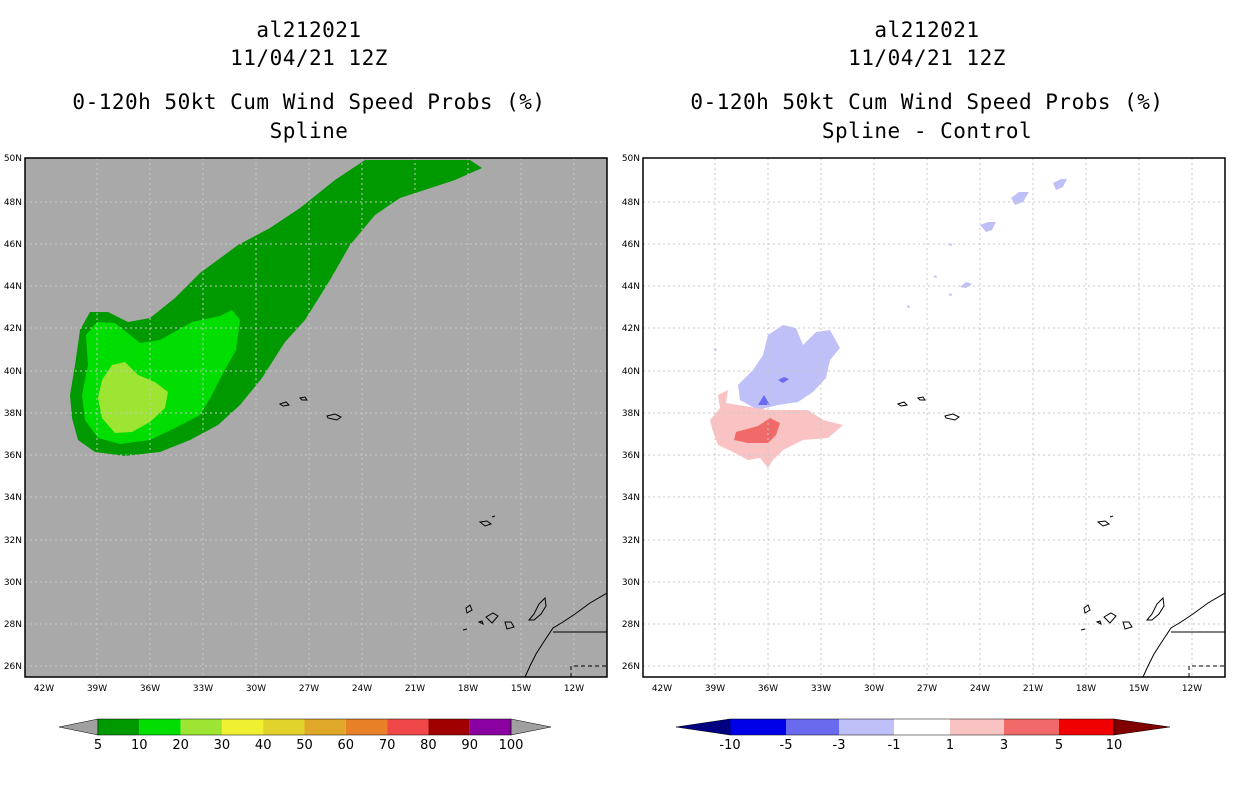 Image resolution: width=1236 pixels, height=800 pixels. What do you see at coordinates (304, 745) in the screenshot?
I see `colorbar-label: 50` at bounding box center [304, 745].